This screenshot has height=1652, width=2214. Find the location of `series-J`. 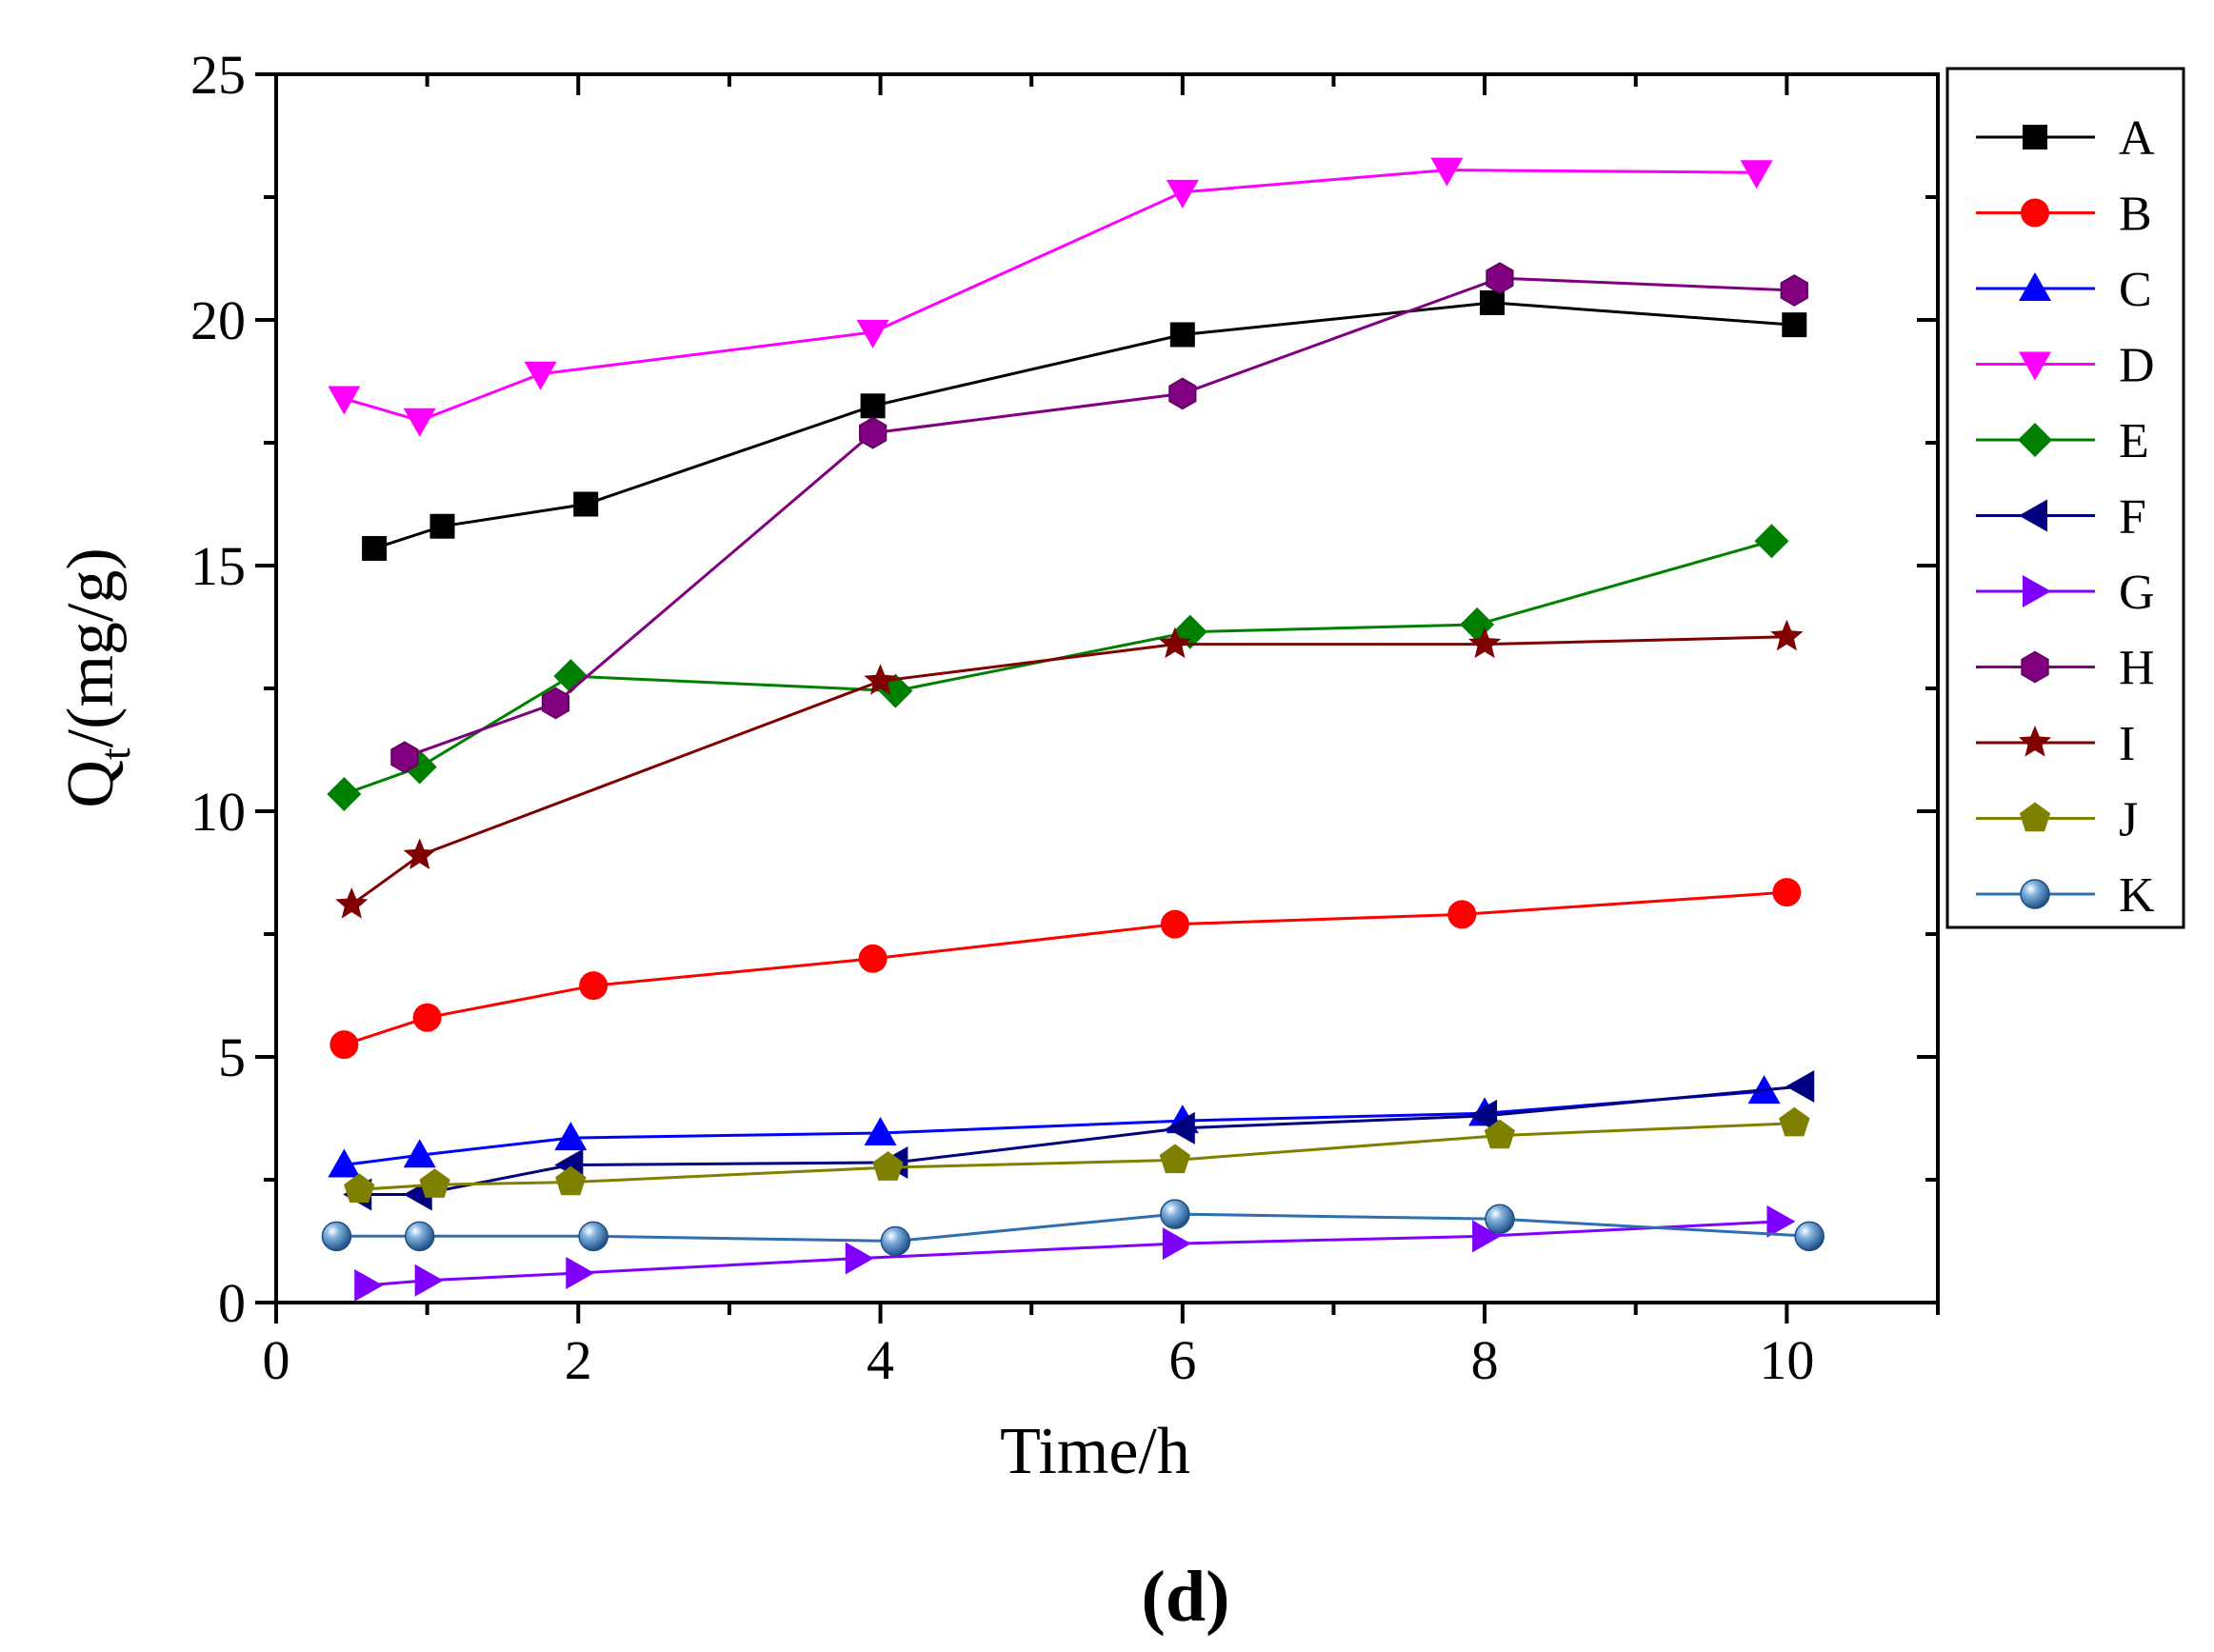

series-J is located at coordinates (1077, 1155).